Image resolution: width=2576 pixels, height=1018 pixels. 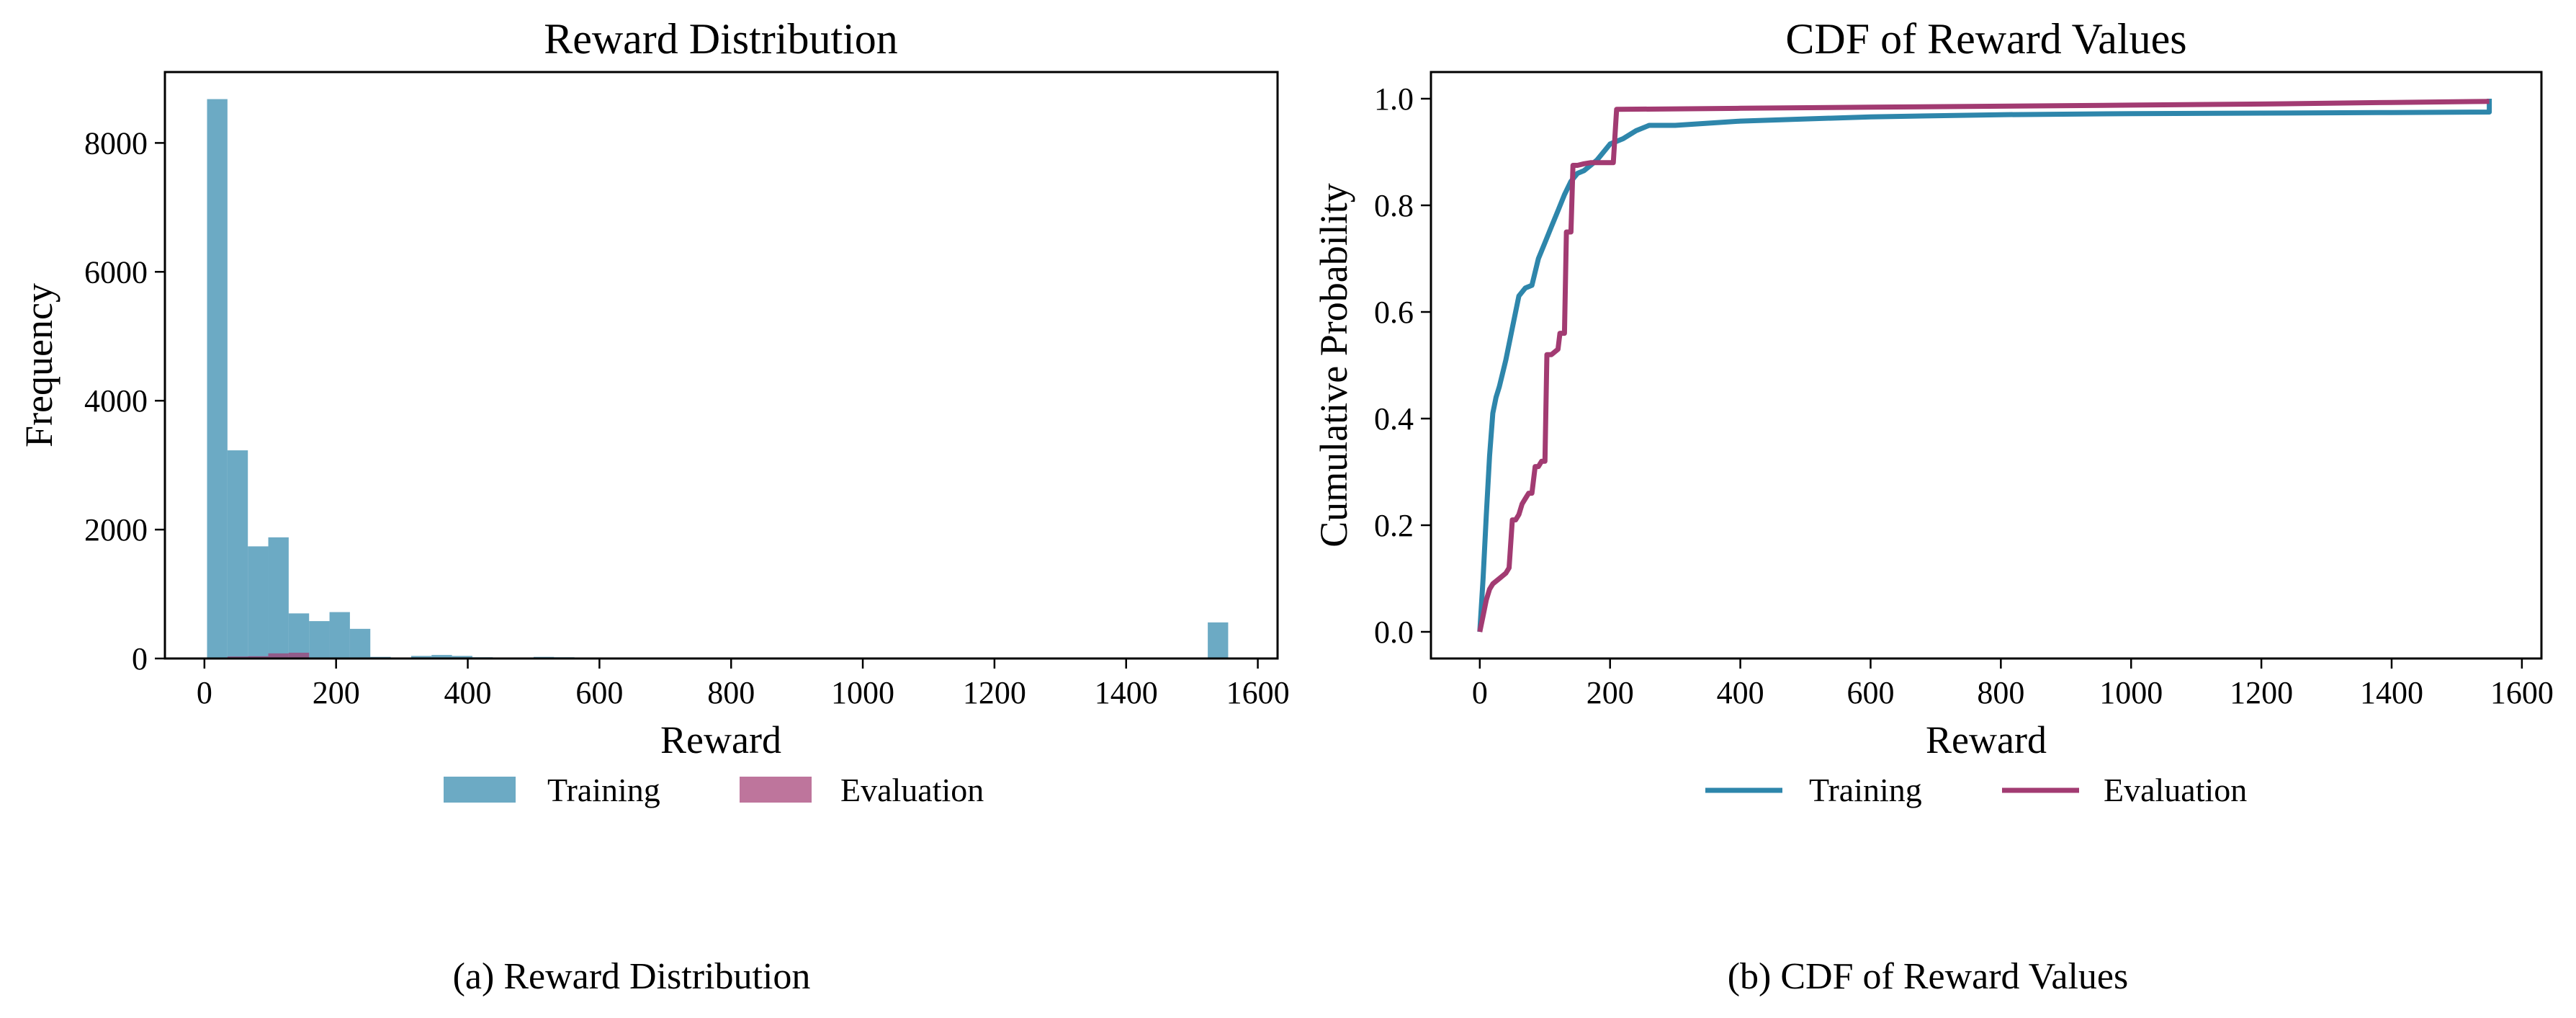 What do you see at coordinates (140, 659) in the screenshot?
I see `histogram-y-tick-label: 0` at bounding box center [140, 659].